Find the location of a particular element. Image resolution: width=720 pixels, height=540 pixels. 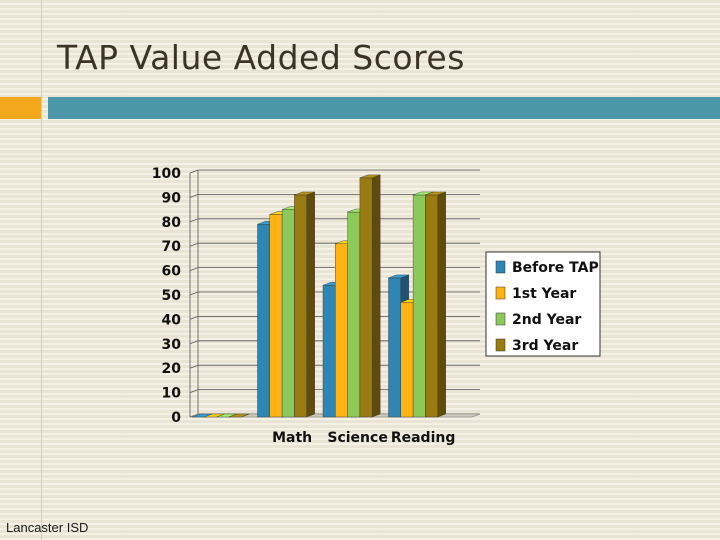

legend: Before TAP 1st Year 2nd Year 3rd Year is located at coordinates (543, 304).